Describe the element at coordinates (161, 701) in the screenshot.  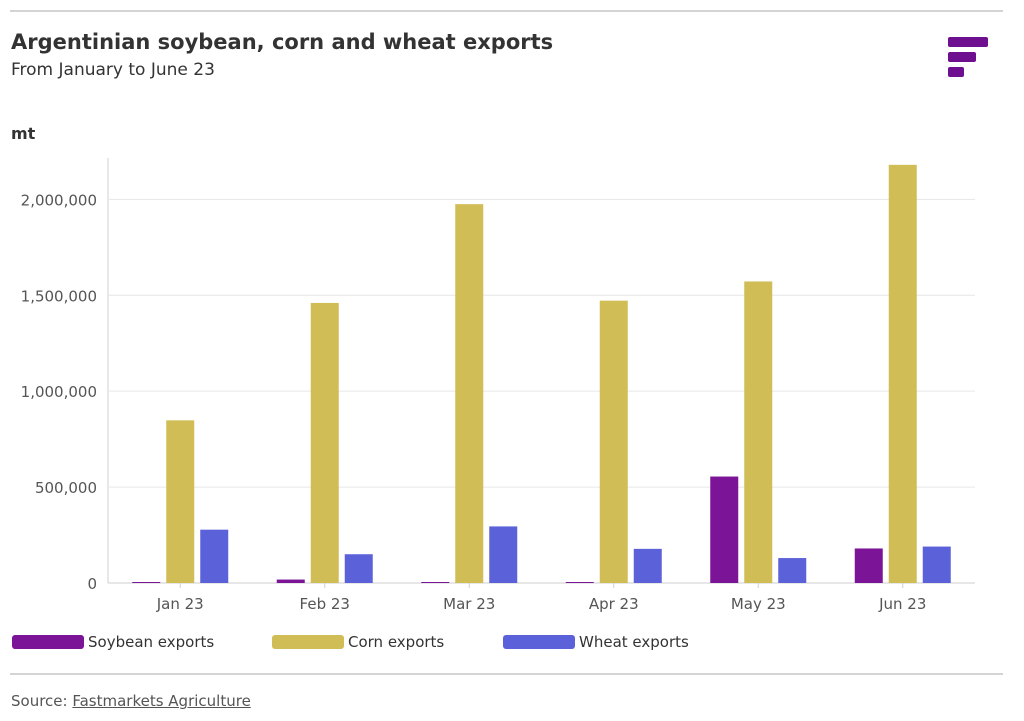
I see `source-link: Fastmarkets Agriculture` at that location.